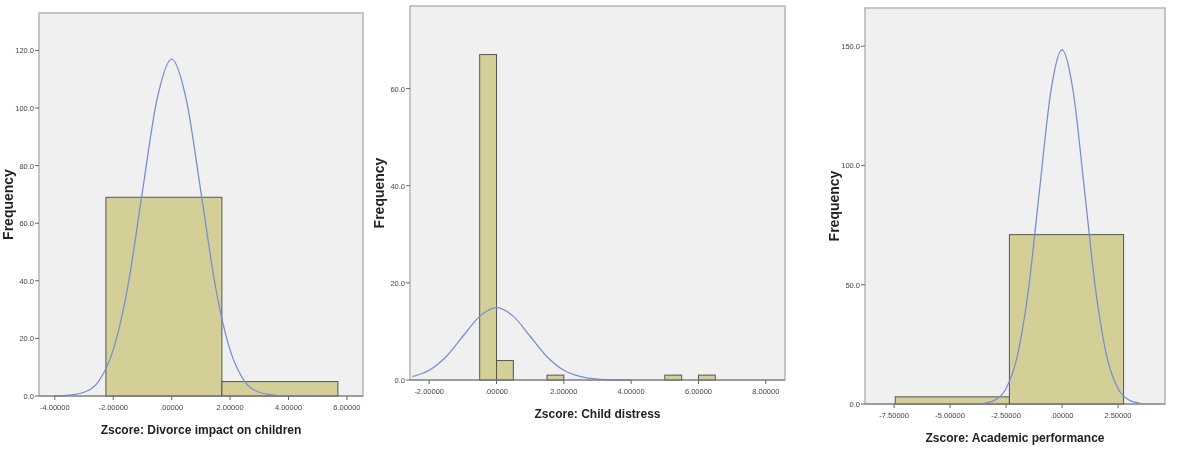 The image size is (1177, 453). Describe the element at coordinates (201, 430) in the screenshot. I see `x-axis-title: Zscore: Divorce impact on children` at that location.